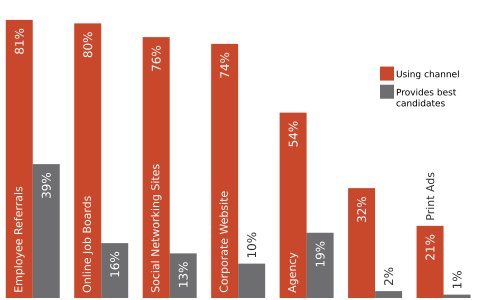 Image resolution: width=490 pixels, height=300 pixels. What do you see at coordinates (87, 244) in the screenshot?
I see `x-tick-label: Online Job Boards` at bounding box center [87, 244].